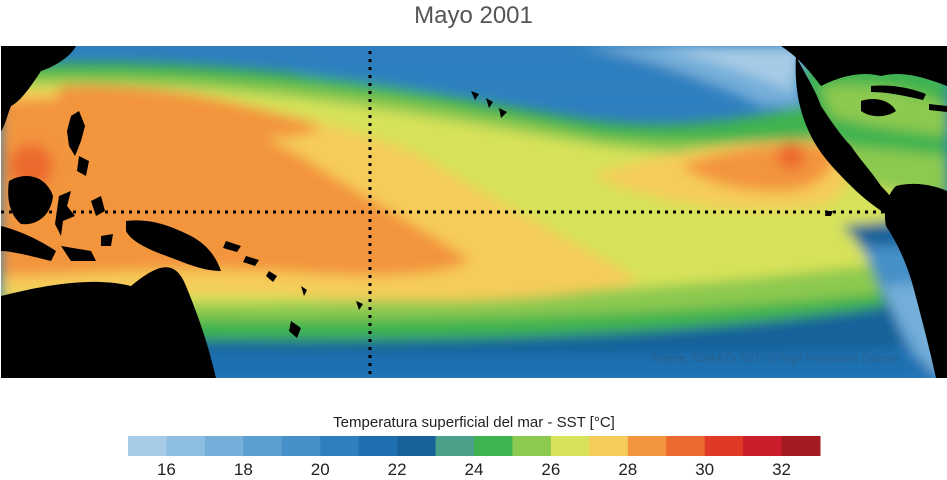 This screenshot has height=480, width=947. What do you see at coordinates (704, 469) in the screenshot?
I see `colorbar-tick-label: 30` at bounding box center [704, 469].